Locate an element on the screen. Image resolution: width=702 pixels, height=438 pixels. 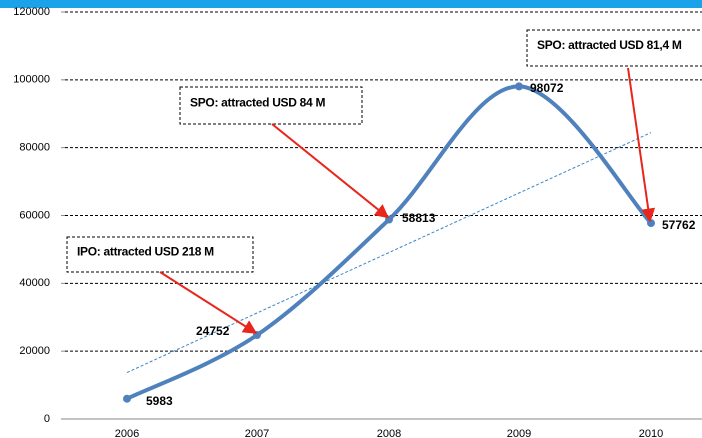
y-tick-label: 40000 is located at coordinates (34, 283).